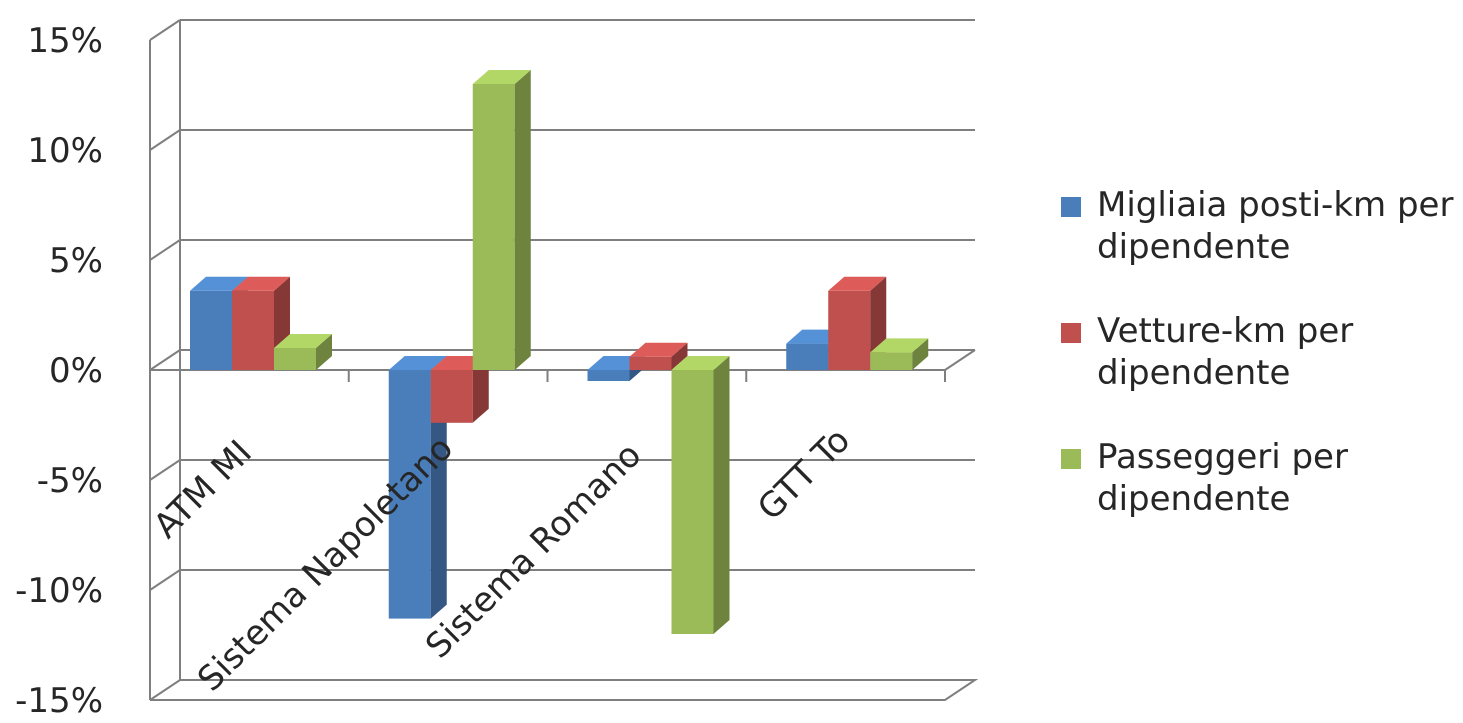  What do you see at coordinates (203, 490) in the screenshot?
I see `x-category-label: ATM MI` at bounding box center [203, 490].